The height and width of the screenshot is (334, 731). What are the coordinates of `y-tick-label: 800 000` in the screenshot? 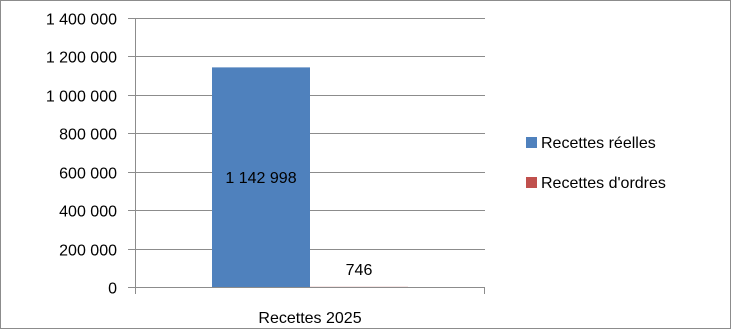 It's located at (88, 135).